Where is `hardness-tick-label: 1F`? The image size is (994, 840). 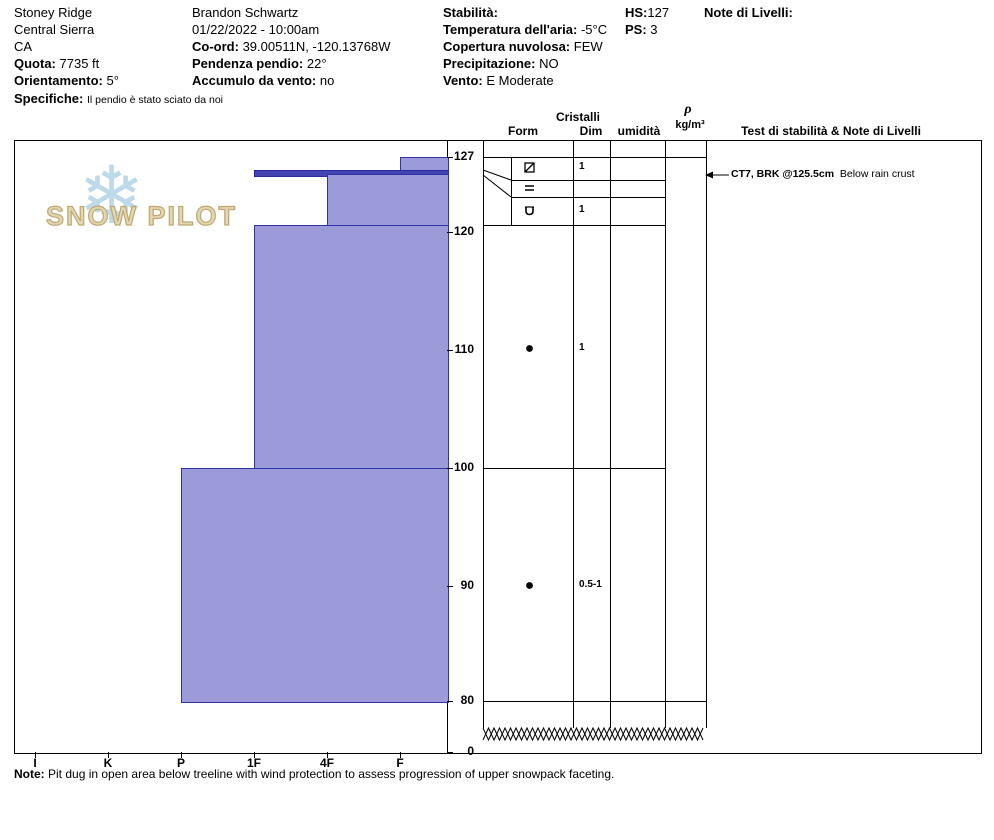
hardness-tick-label: 1F is located at coordinates (253, 763).